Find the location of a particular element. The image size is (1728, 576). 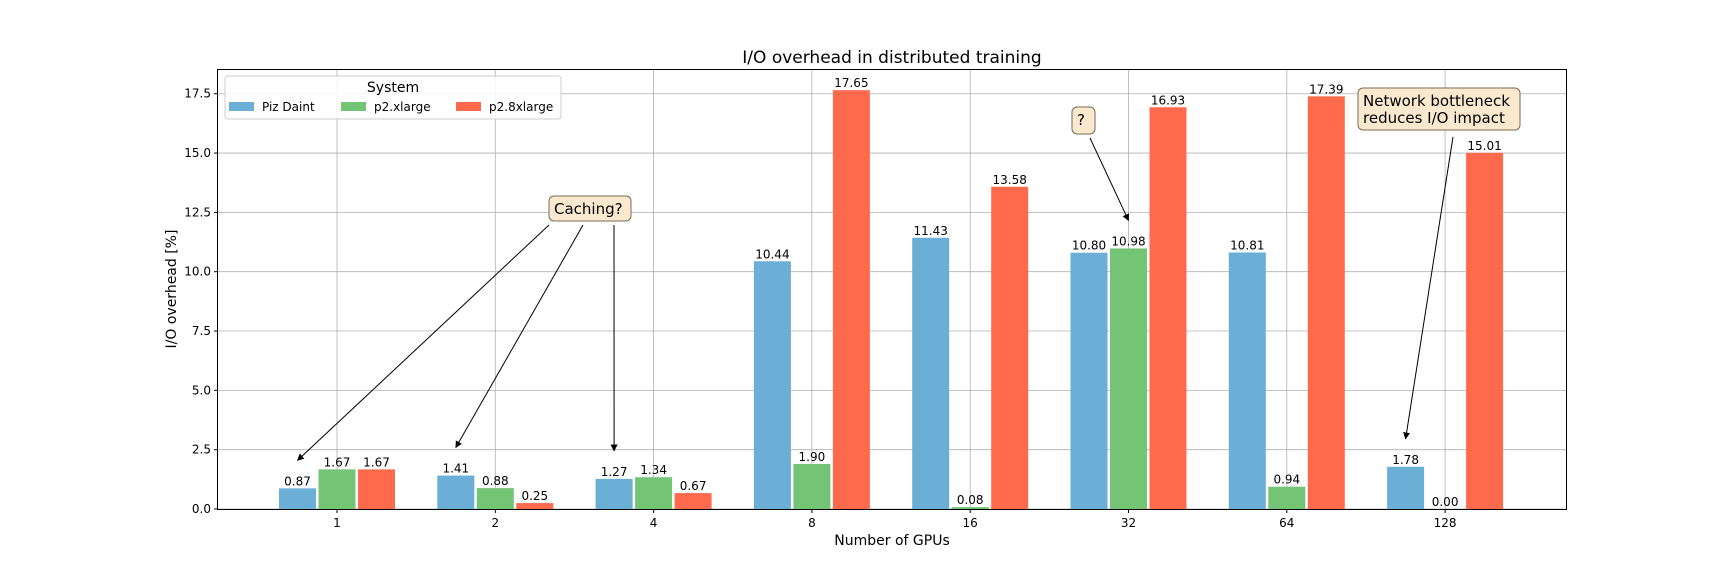

legend: System Piz Daint p2.xlarge p2.8xlarge is located at coordinates (393, 97).